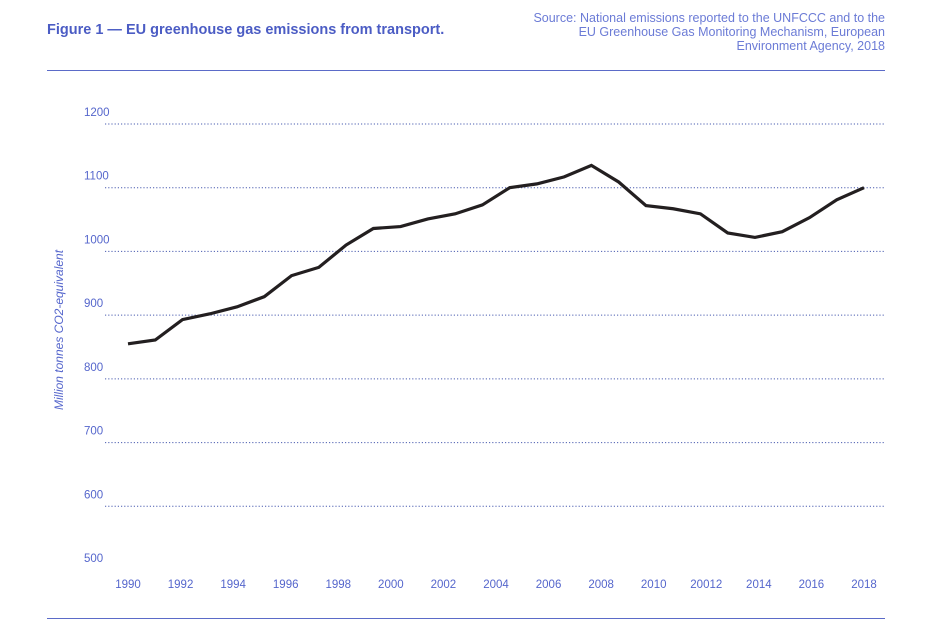  I want to click on x-tick-label: 2006, so click(549, 585).